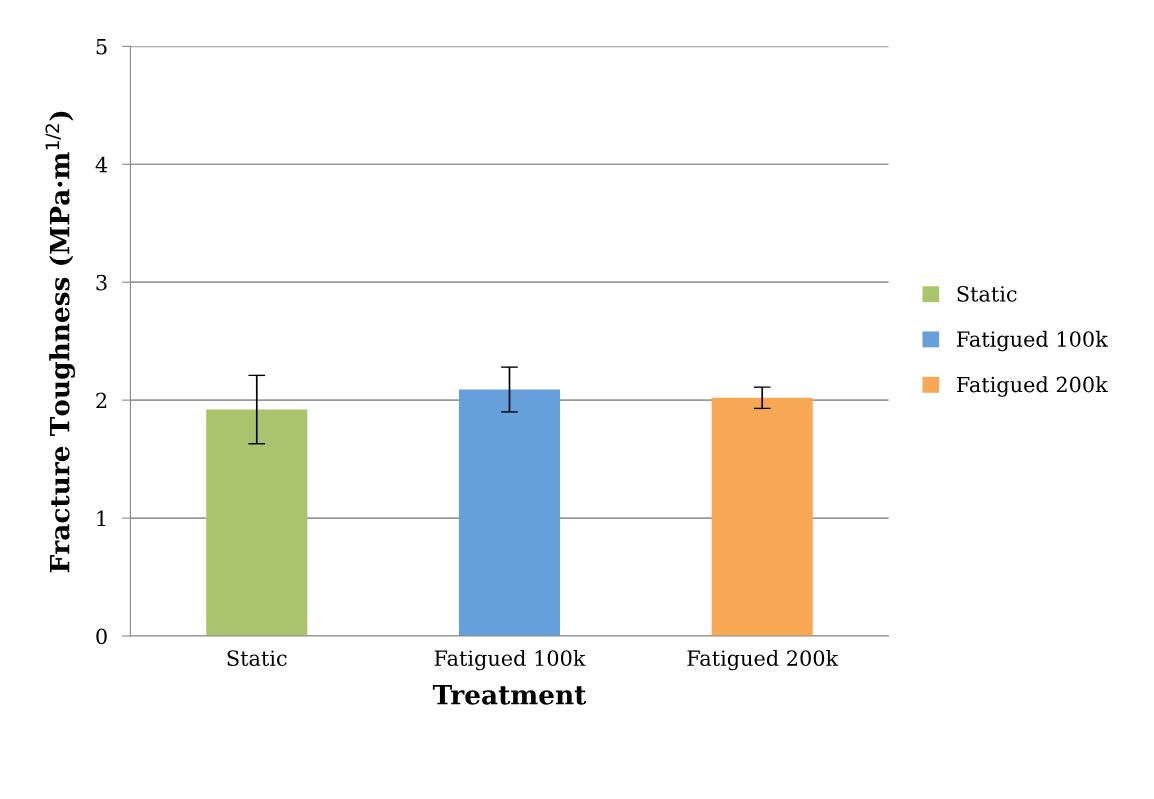 This screenshot has width=1154, height=799. What do you see at coordinates (1032, 341) in the screenshot?
I see `legend-label: Fatigued 100k` at bounding box center [1032, 341].